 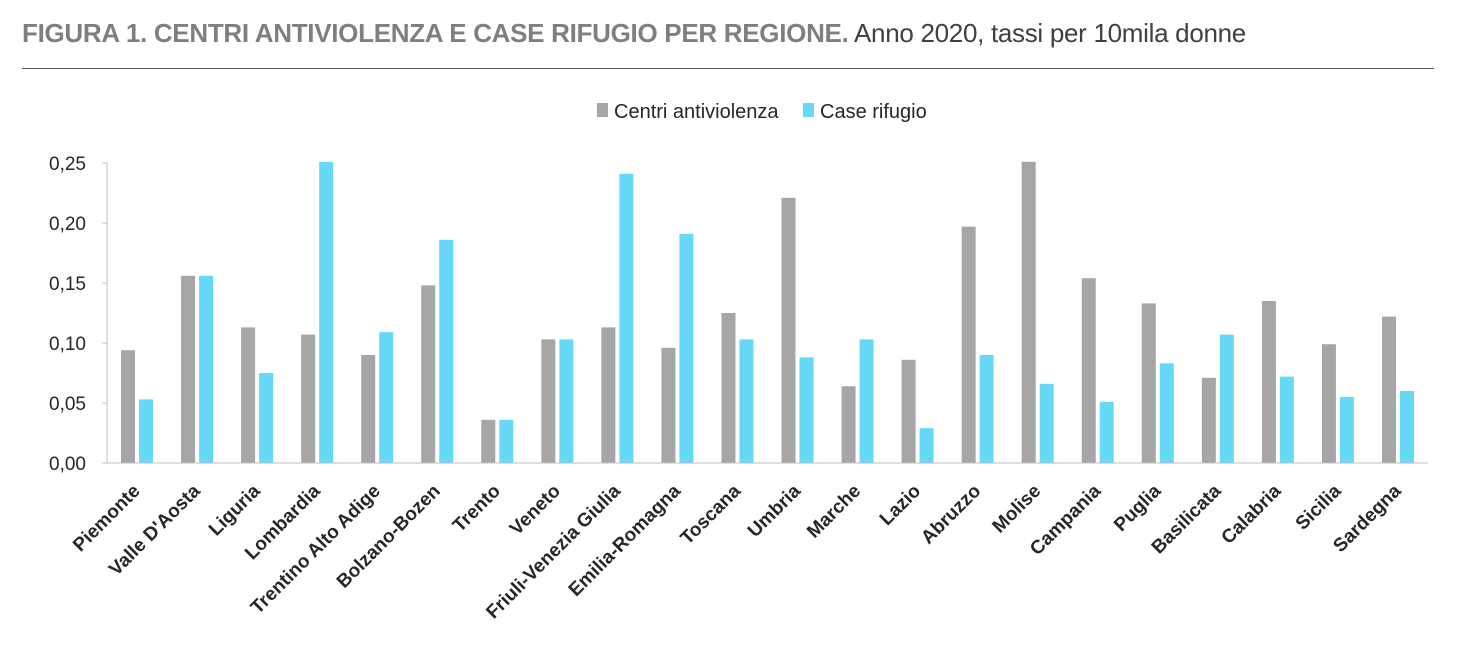 What do you see at coordinates (900, 505) in the screenshot?
I see `x-tick-label: Lazio` at bounding box center [900, 505].